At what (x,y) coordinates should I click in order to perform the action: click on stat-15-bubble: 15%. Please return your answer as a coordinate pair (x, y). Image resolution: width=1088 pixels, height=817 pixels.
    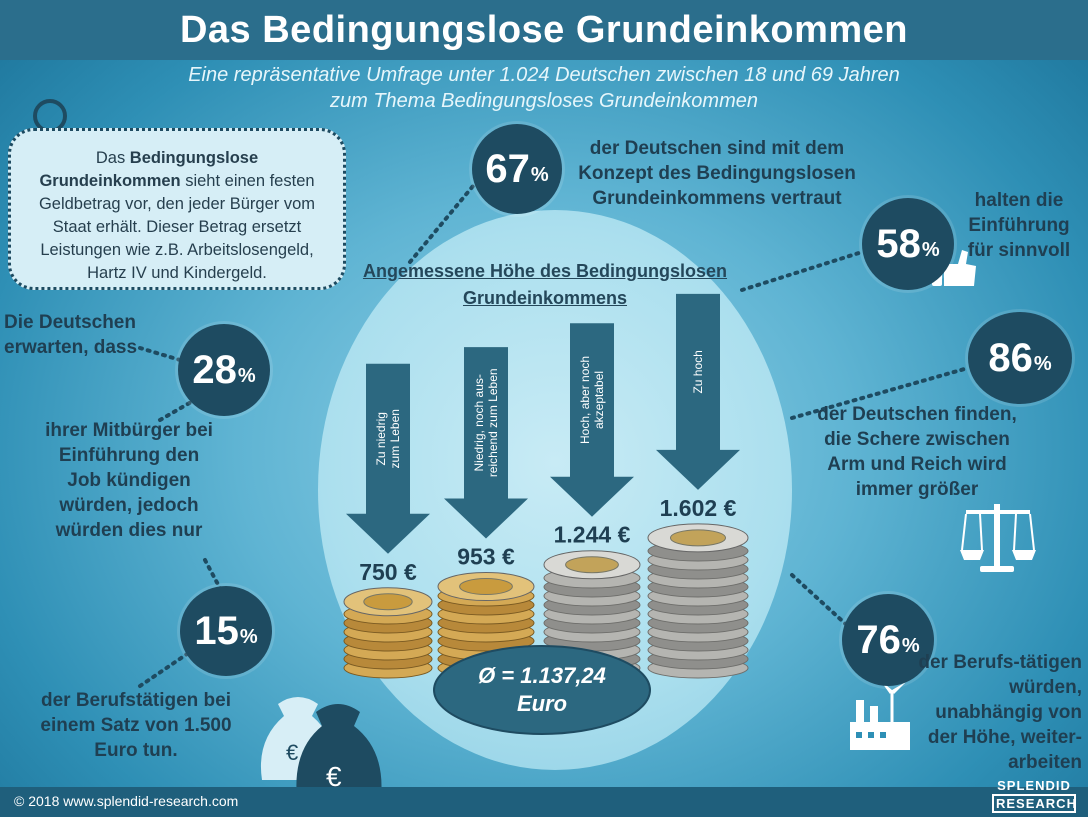
    Looking at the image, I should click on (226, 631).